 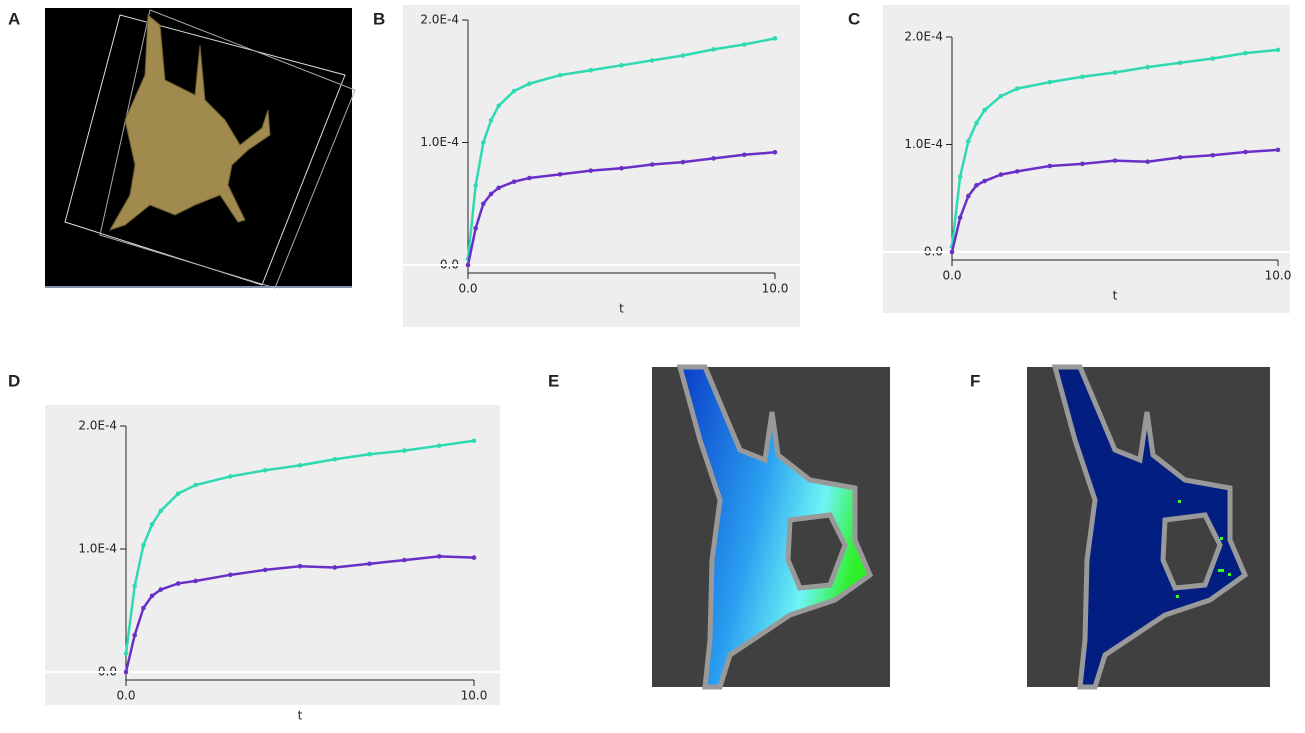 What do you see at coordinates (200, 148) in the screenshot?
I see `render-3d` at bounding box center [200, 148].